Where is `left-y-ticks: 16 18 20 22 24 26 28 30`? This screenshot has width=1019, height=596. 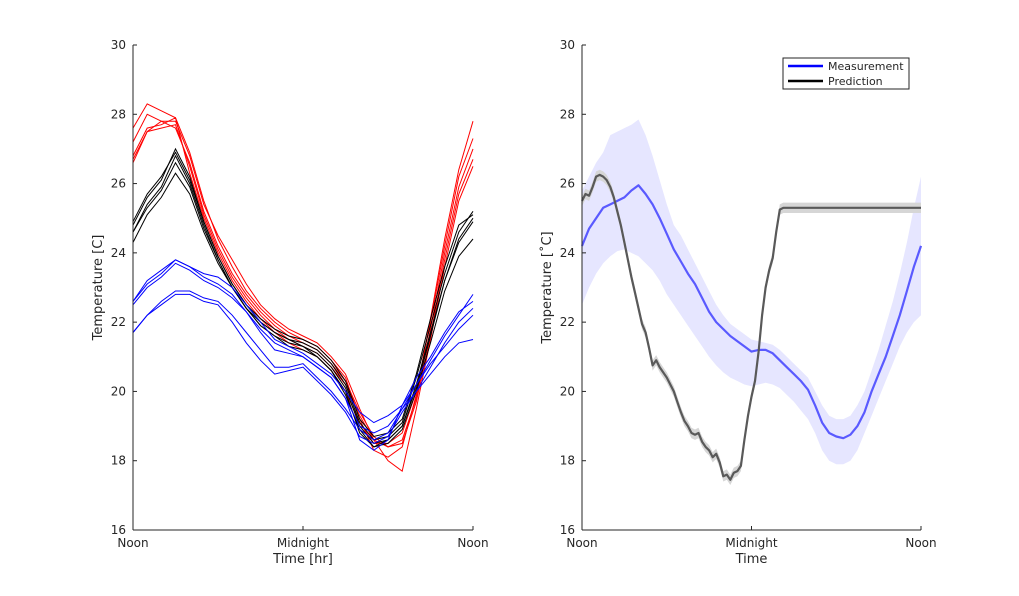 left-y-ticks: 16 18 20 22 24 26 28 30 is located at coordinates (124, 287).